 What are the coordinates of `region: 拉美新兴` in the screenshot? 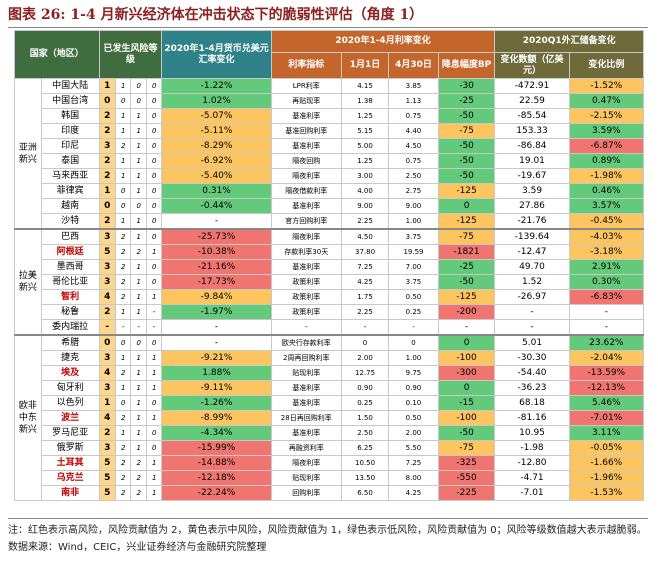 It's located at (28, 282).